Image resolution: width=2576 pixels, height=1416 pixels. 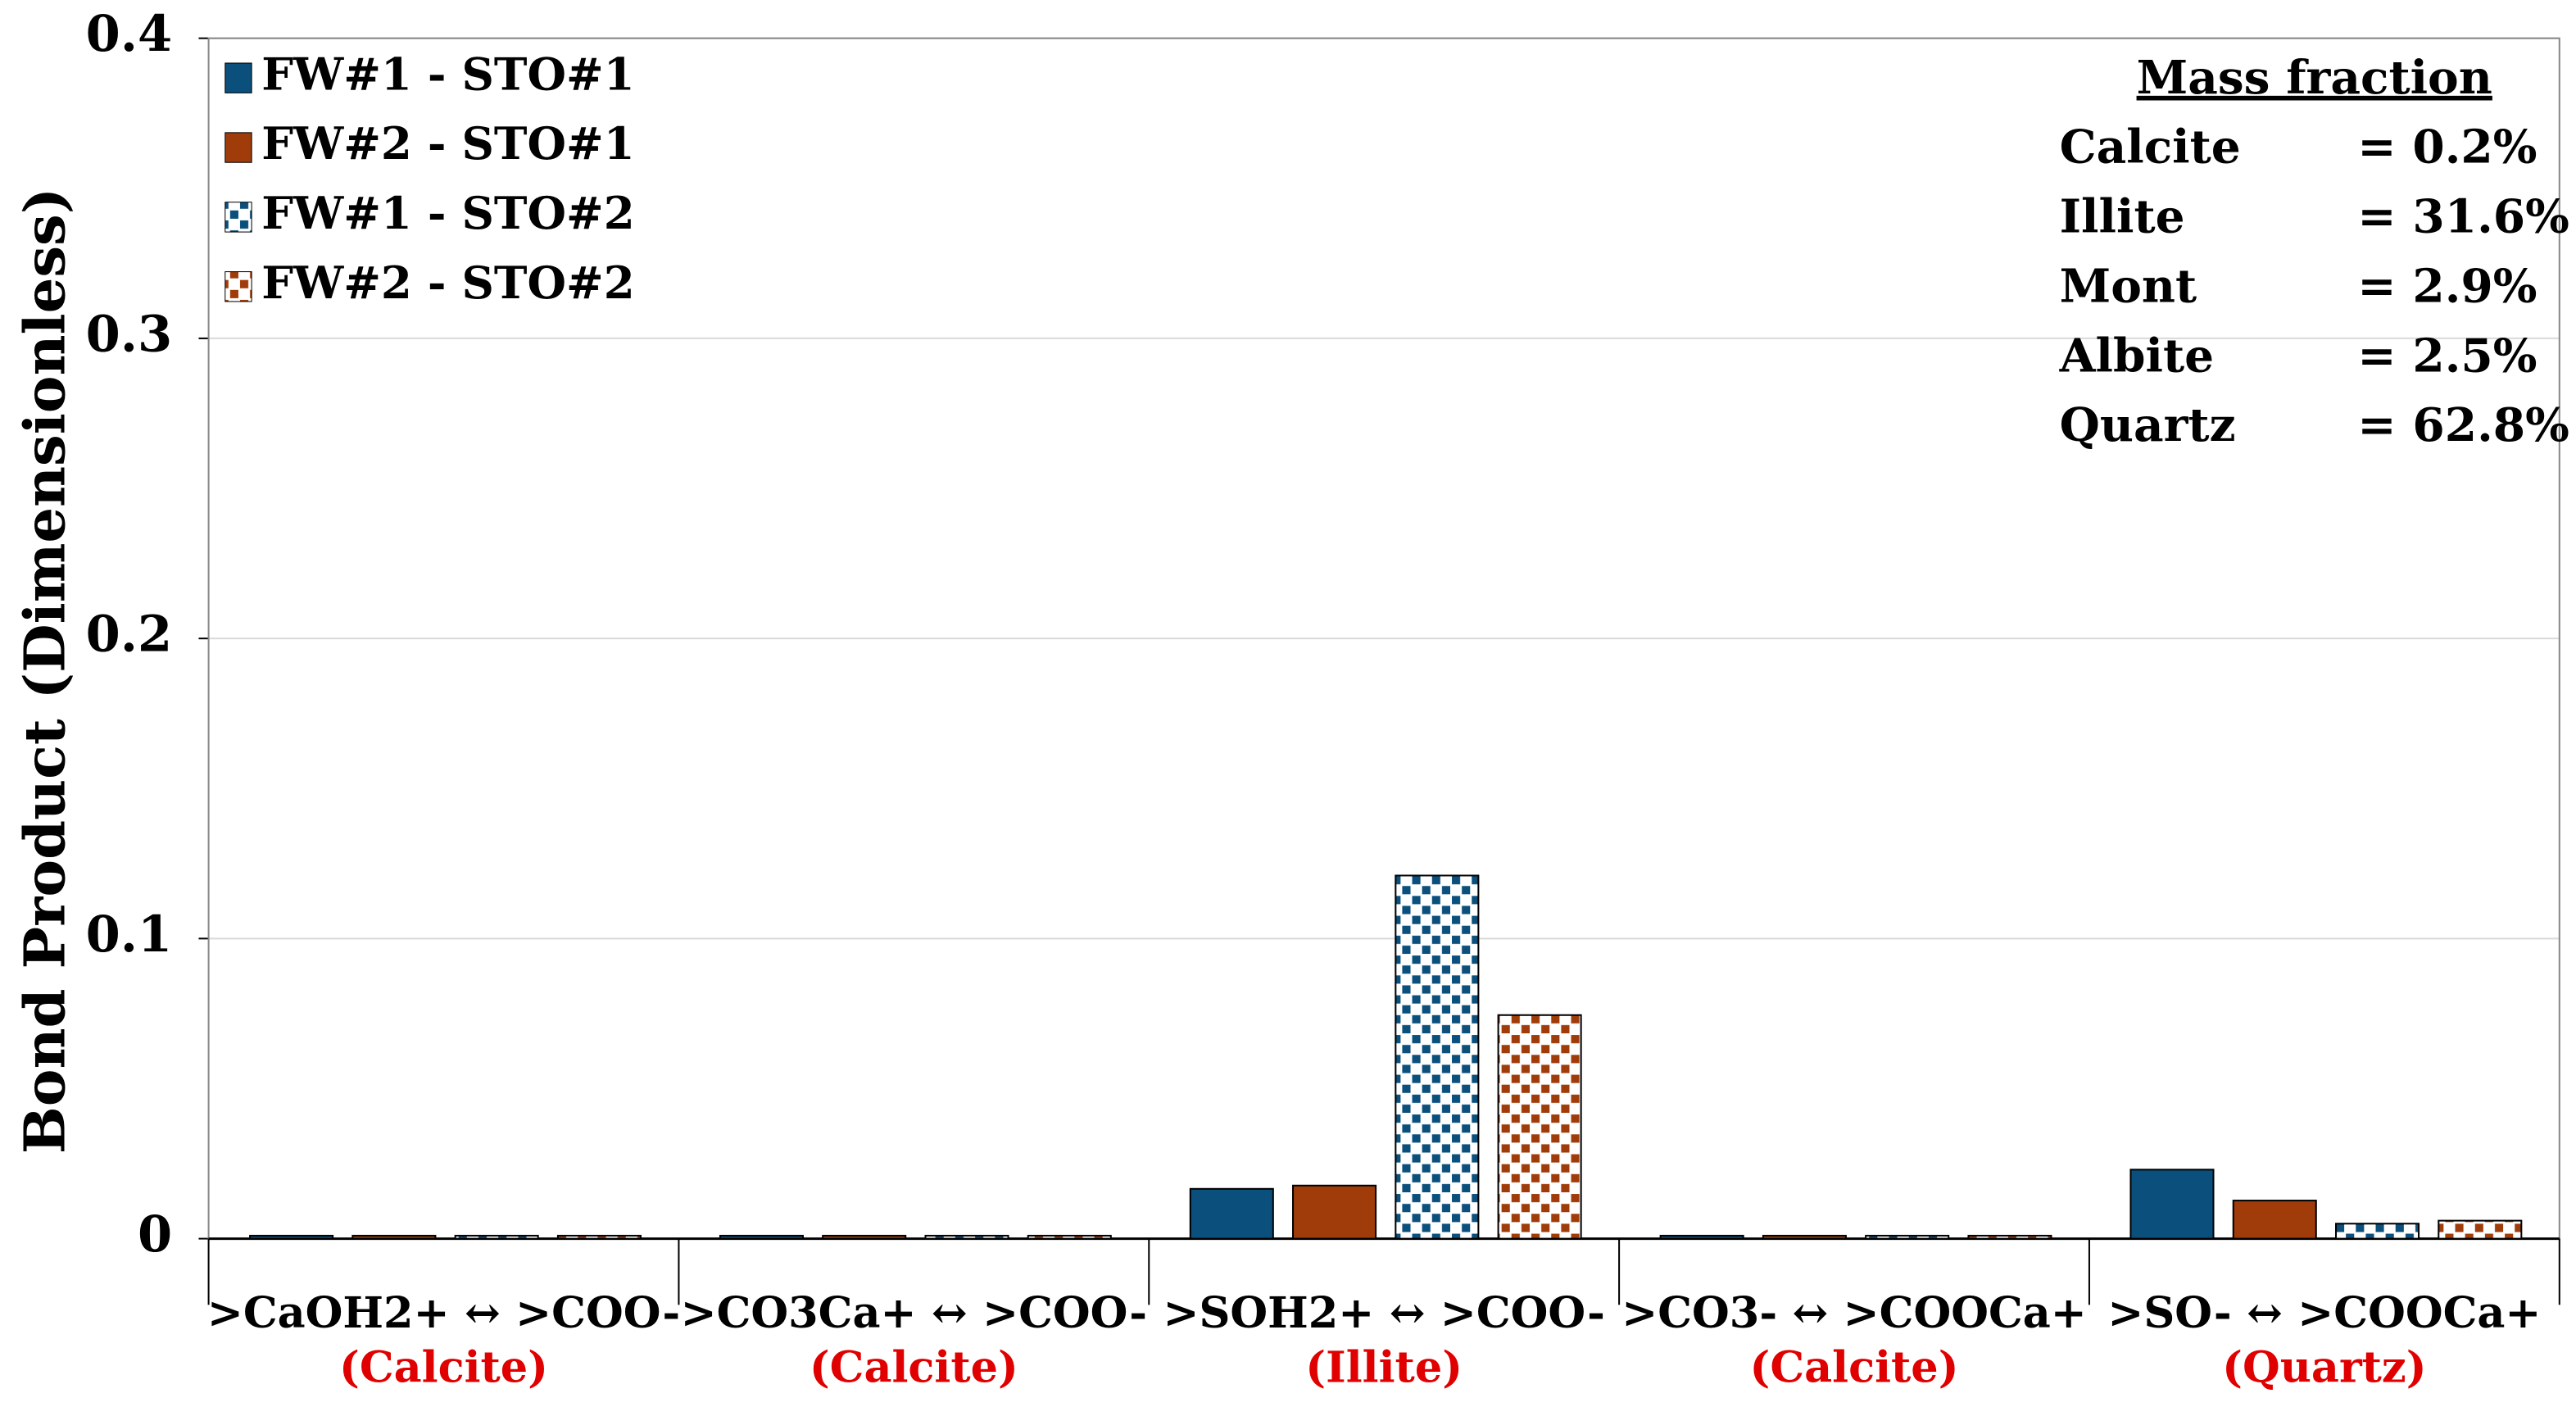 What do you see at coordinates (1383, 1313) in the screenshot?
I see `x-tick-label: >SOH2+ ↔ >COO-` at bounding box center [1383, 1313].